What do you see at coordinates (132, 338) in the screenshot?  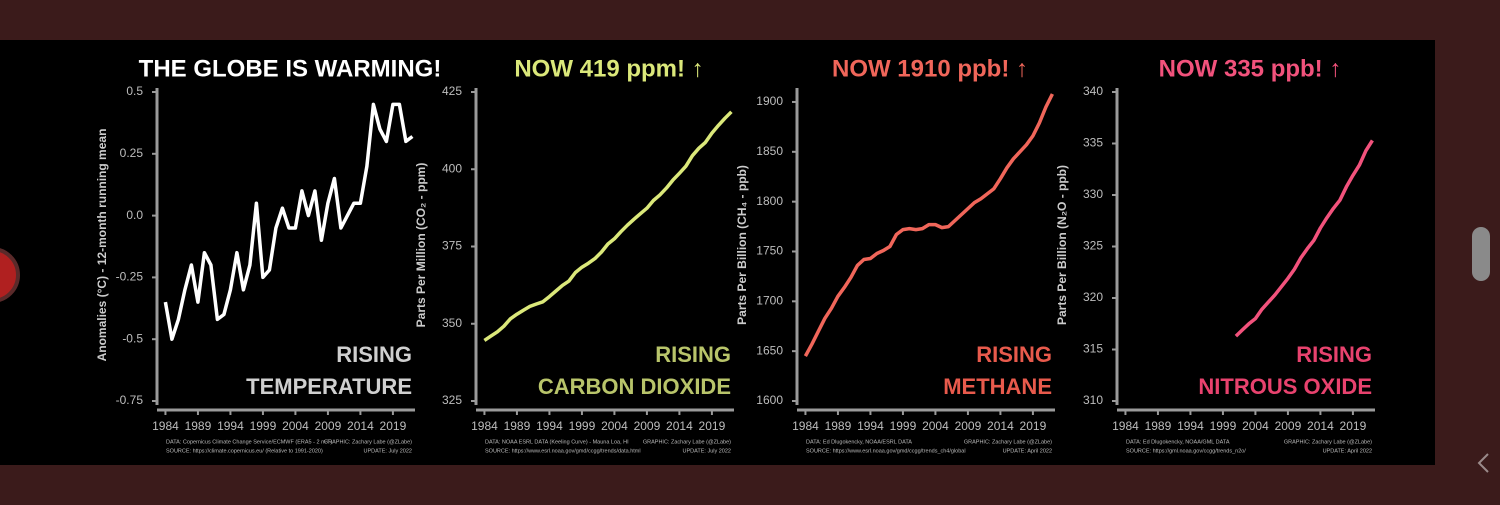 I see `y-tick-label: -0.5` at bounding box center [132, 338].